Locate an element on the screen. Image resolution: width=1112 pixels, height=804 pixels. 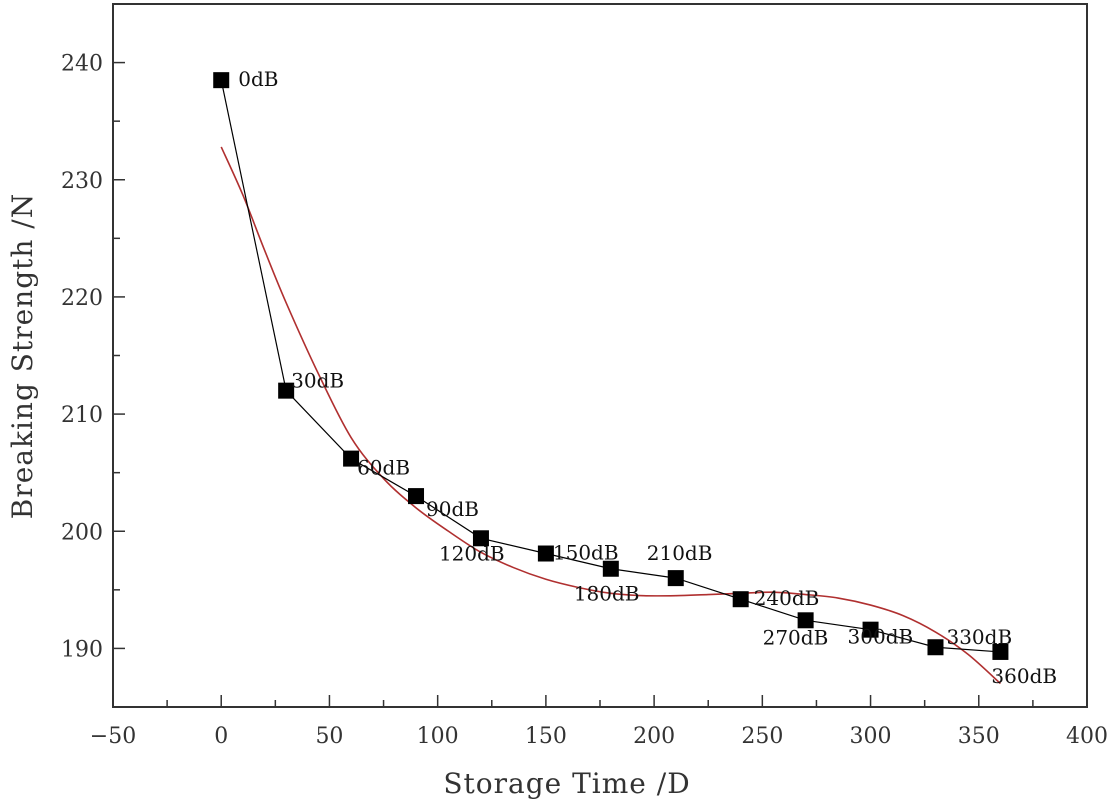
x-tick-label: 250 is located at coordinates (762, 736).